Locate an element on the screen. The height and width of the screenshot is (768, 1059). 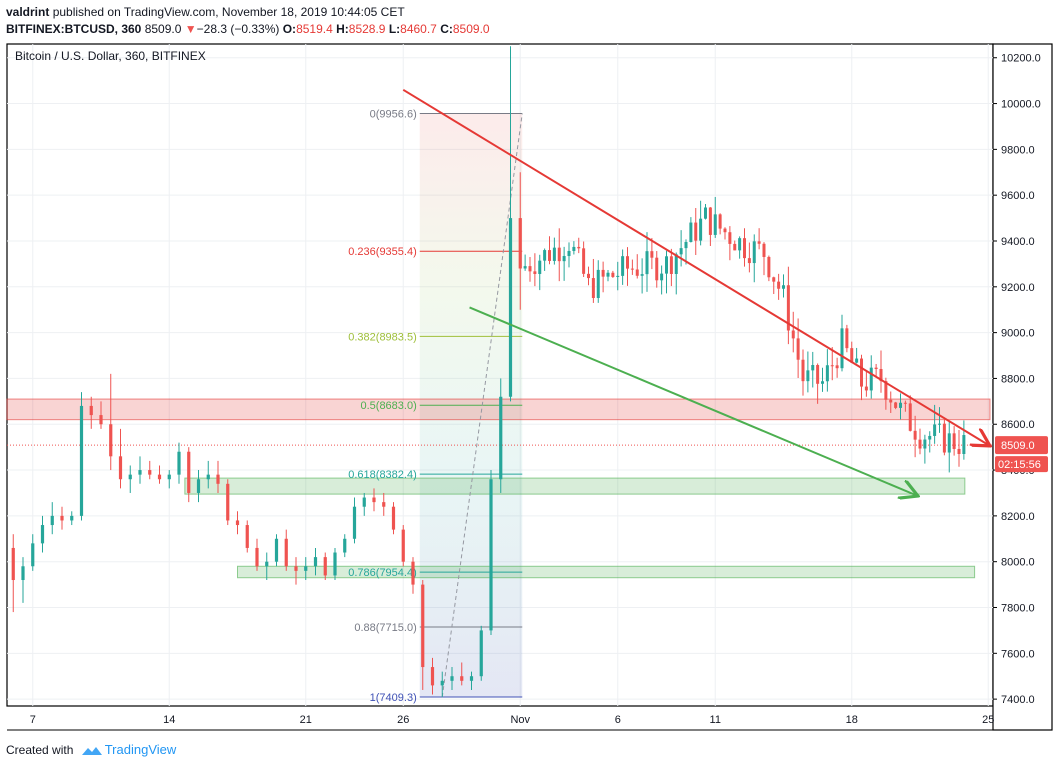
created-with-text: Created with is located at coordinates (40, 750).